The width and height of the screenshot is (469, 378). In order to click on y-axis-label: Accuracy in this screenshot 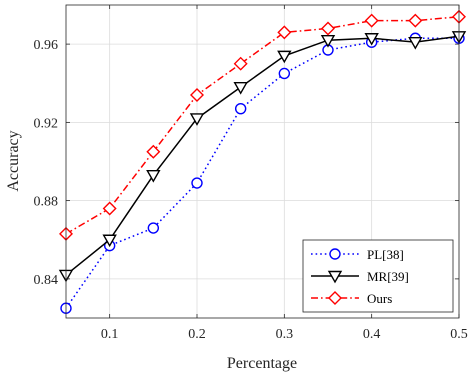, I will do `click(13, 160)`.